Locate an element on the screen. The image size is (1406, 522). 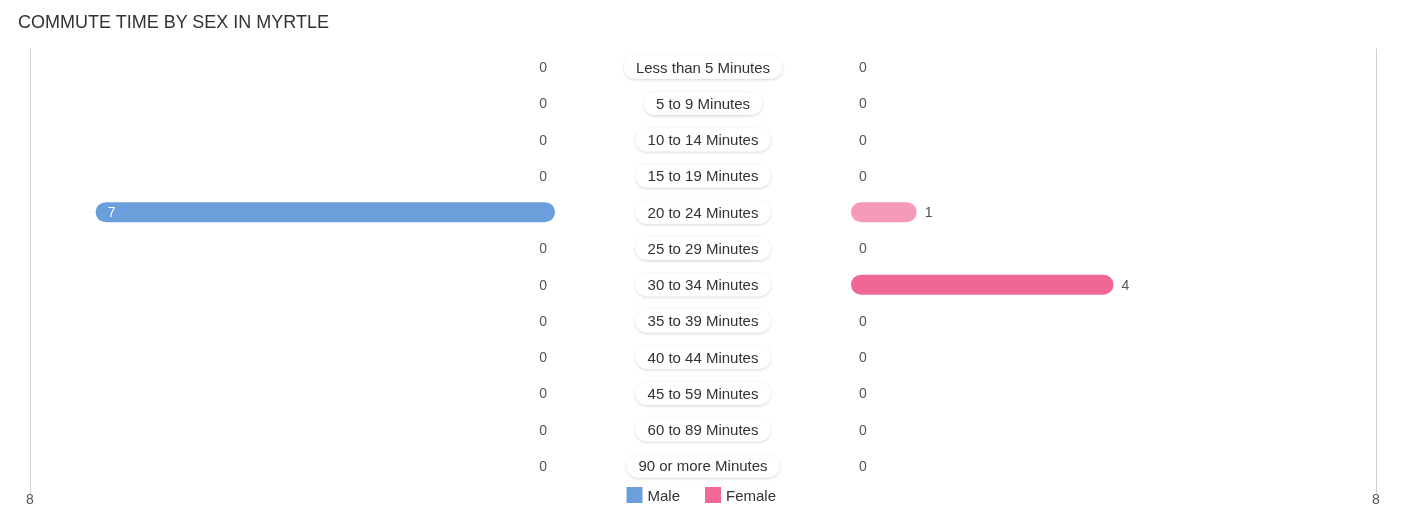
y-tick-label: 25 to 29 Minutes is located at coordinates (703, 248).